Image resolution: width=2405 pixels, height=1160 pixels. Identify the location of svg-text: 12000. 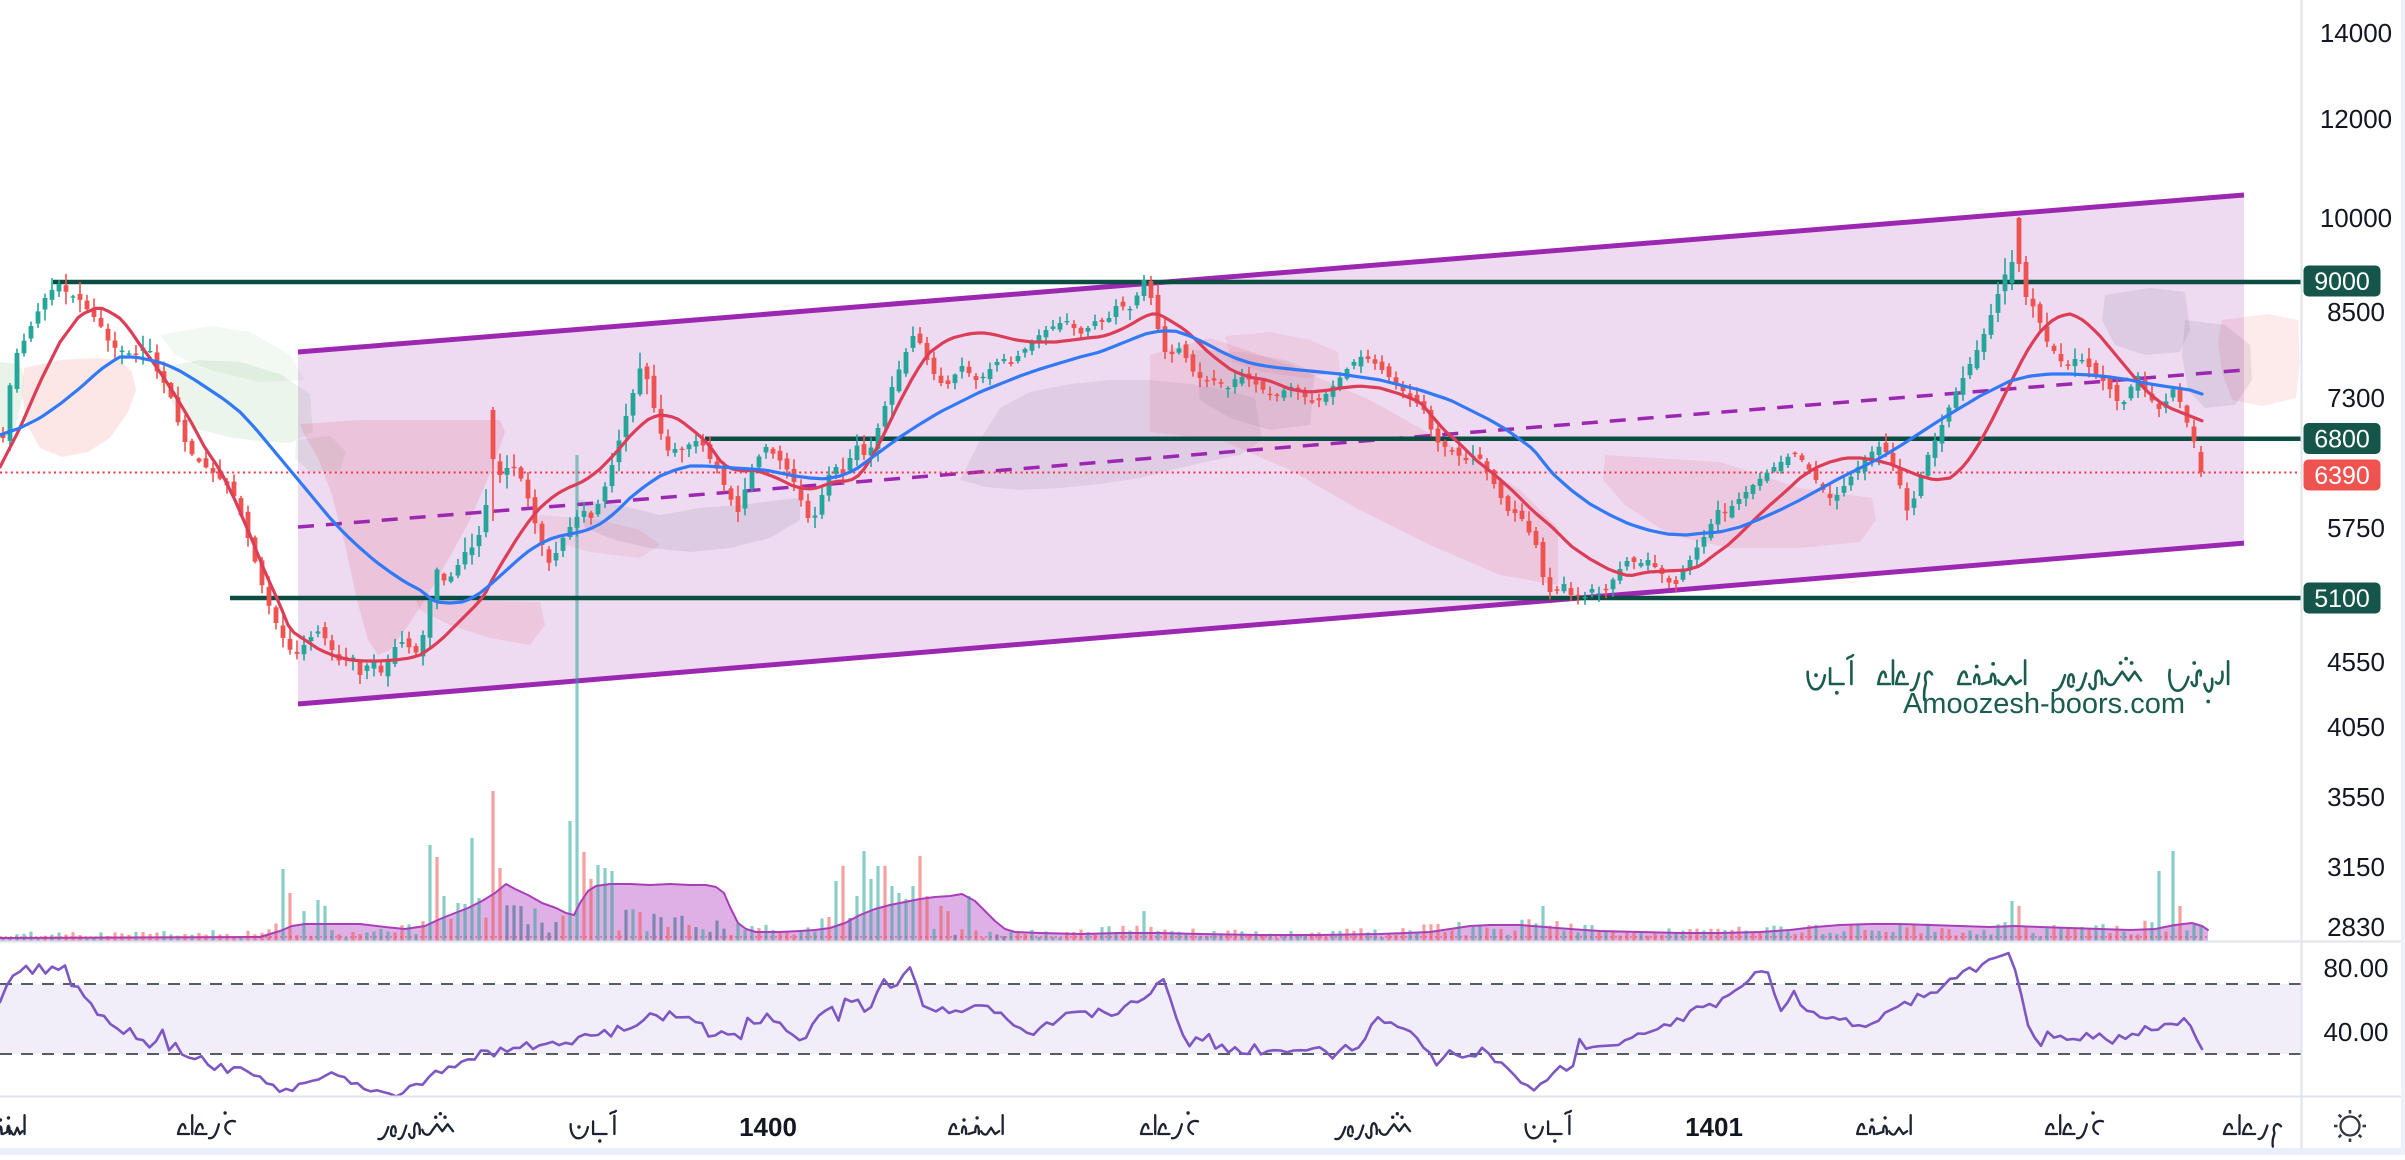
(2356, 119).